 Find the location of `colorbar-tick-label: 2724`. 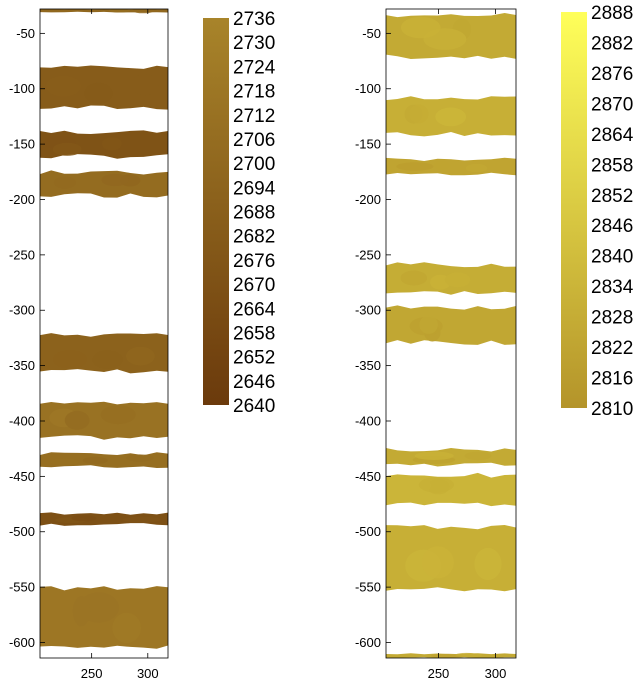

colorbar-tick-label: 2724 is located at coordinates (254, 67).